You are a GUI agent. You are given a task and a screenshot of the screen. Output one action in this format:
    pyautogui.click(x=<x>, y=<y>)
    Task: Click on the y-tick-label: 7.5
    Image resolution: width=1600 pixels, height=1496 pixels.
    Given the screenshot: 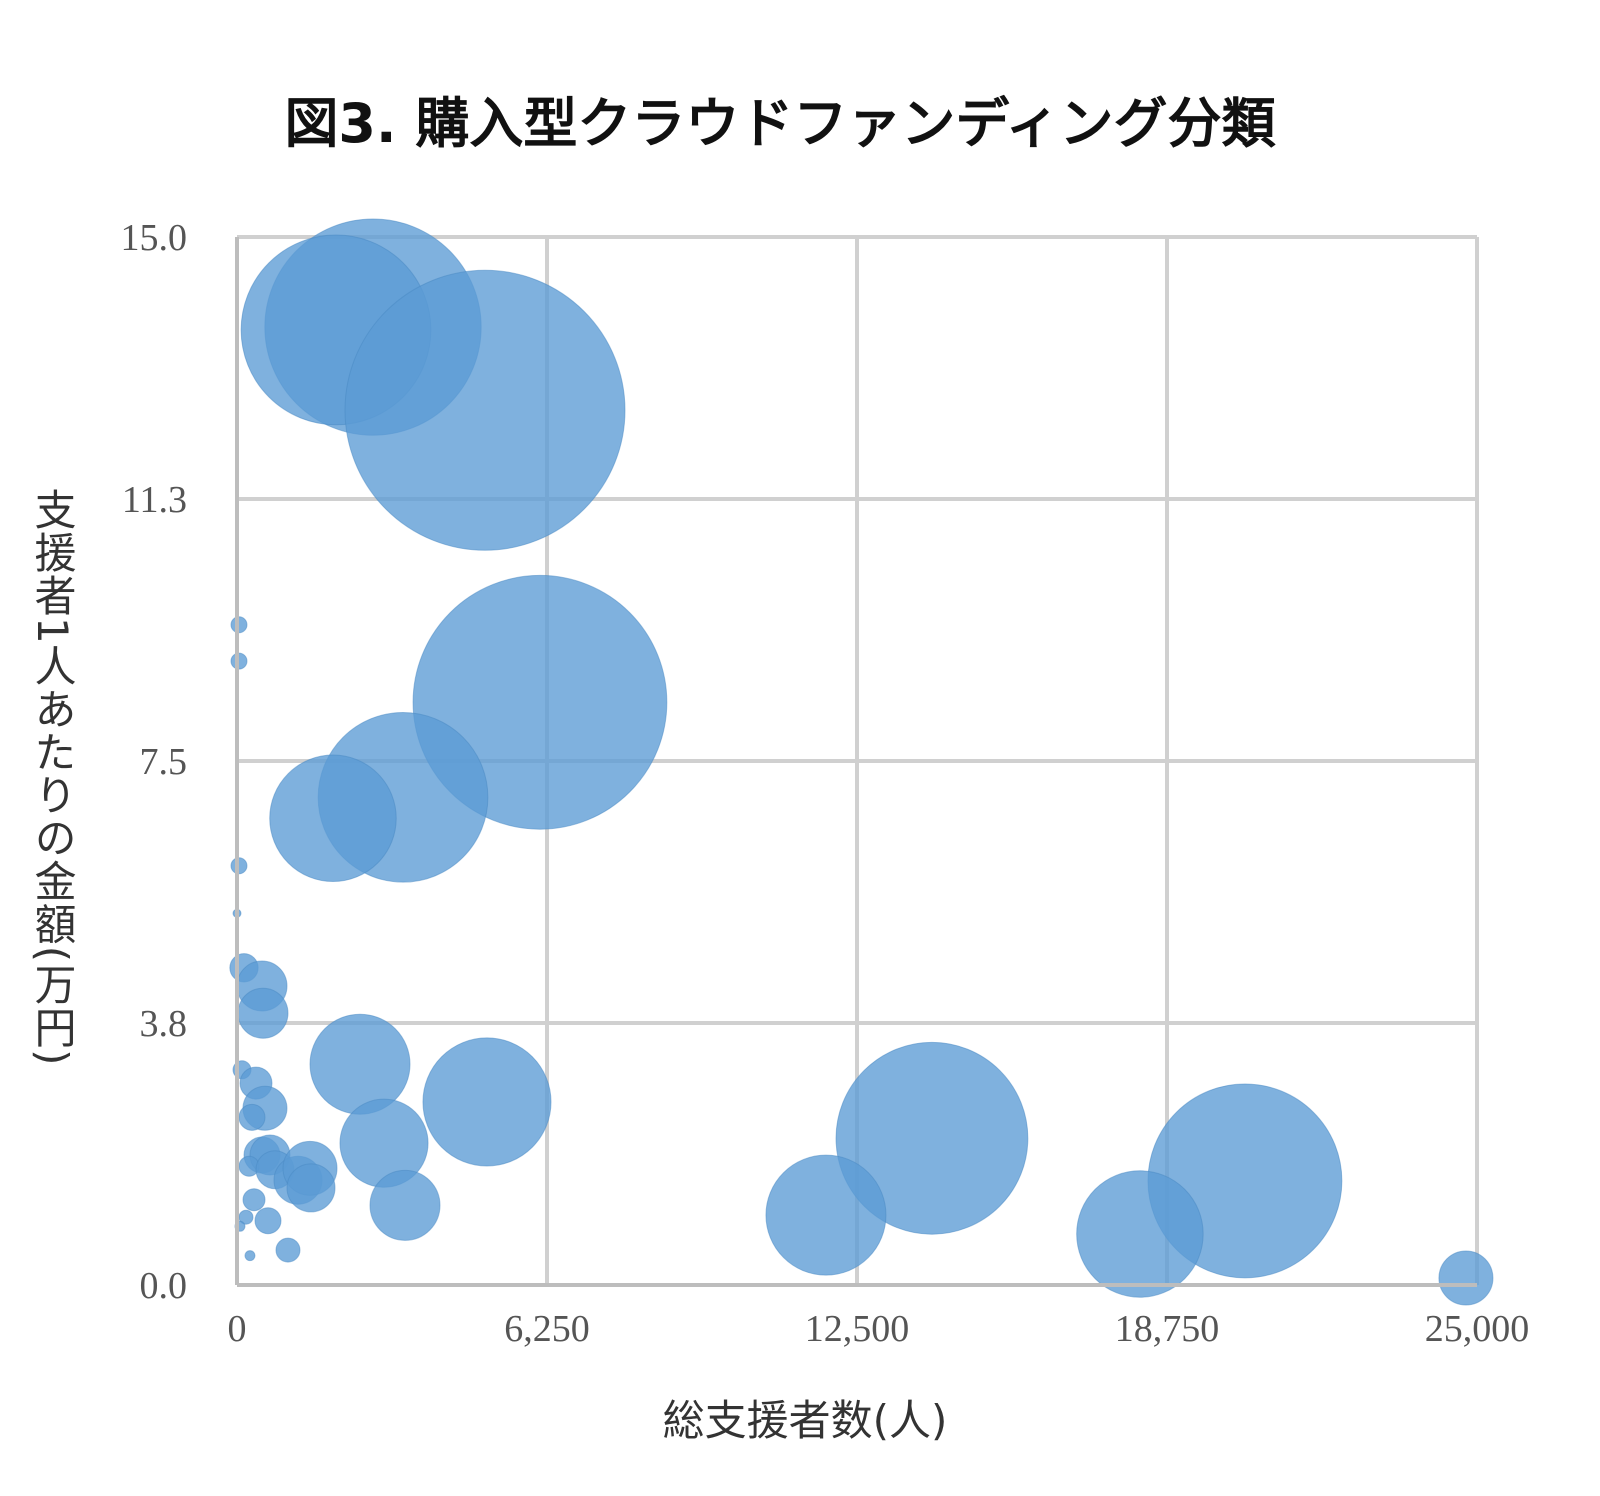 What is the action you would take?
    pyautogui.click(x=164, y=762)
    